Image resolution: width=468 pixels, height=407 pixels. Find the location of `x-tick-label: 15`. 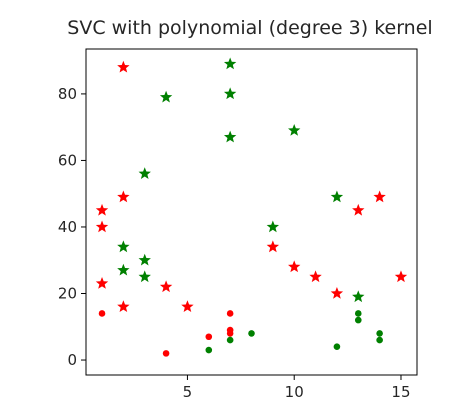

x-tick-label: 15 is located at coordinates (400, 392).